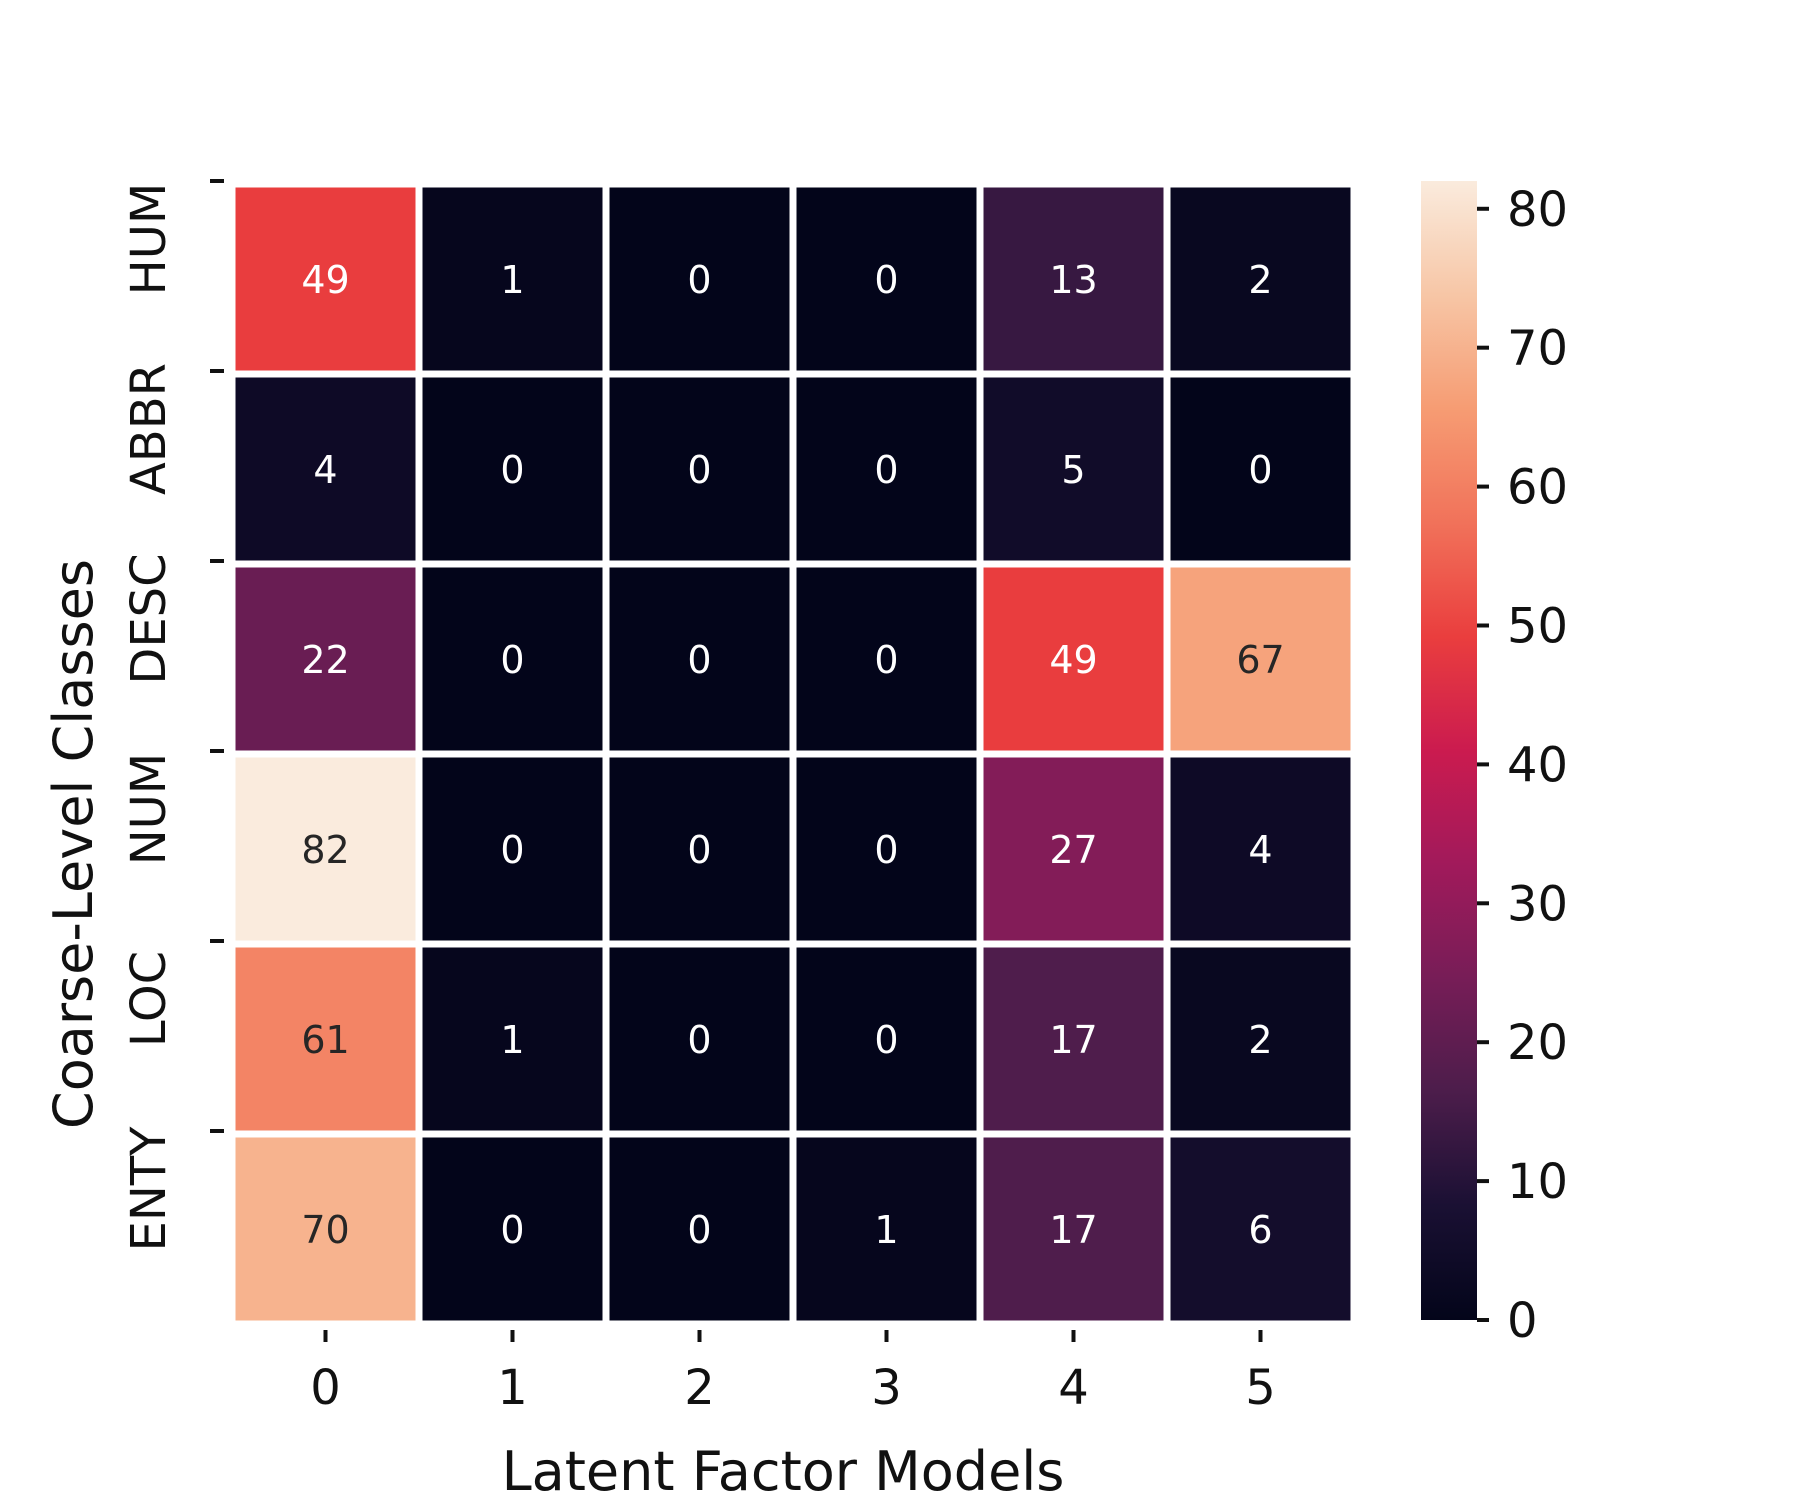 The image size is (1800, 1505). I want to click on cell-value-label: 67, so click(1260, 660).